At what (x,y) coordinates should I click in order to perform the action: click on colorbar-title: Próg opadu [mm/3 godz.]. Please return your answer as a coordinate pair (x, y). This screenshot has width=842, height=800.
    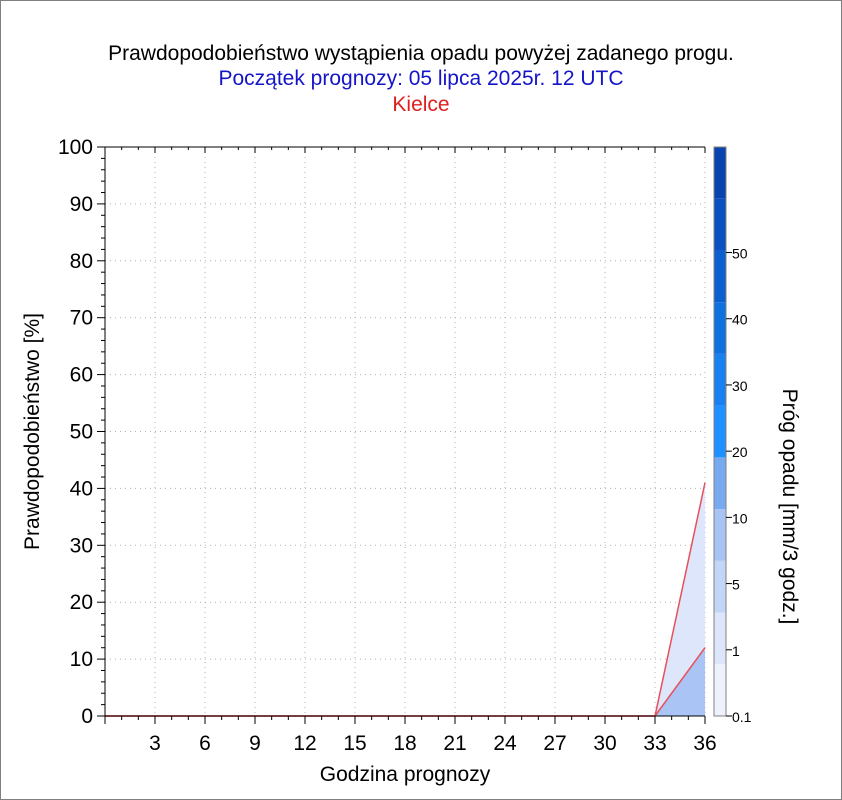
    Looking at the image, I should click on (789, 507).